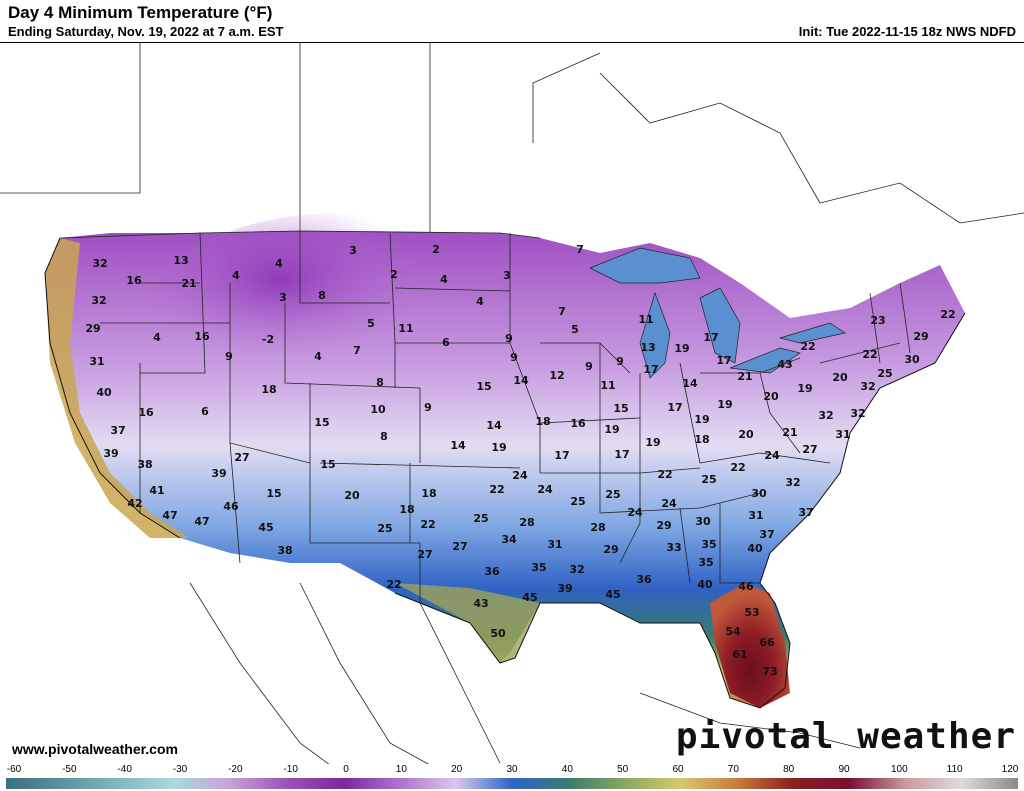 The height and width of the screenshot is (791, 1024). I want to click on temperature-label: 42, so click(134, 503).